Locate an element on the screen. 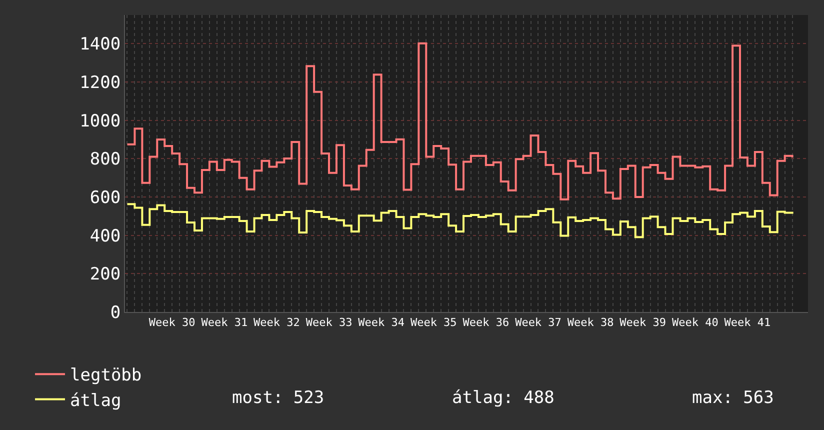  x-tick-label: Week 36 is located at coordinates (486, 323).